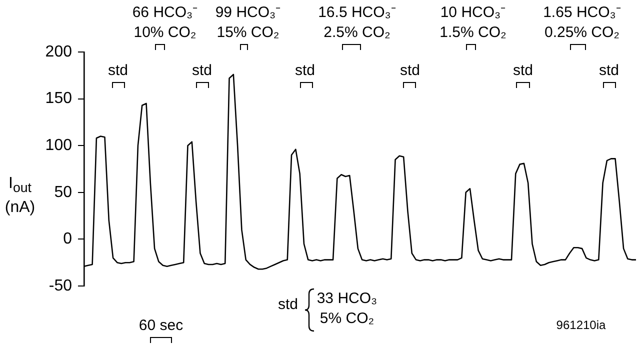 The image size is (640, 346). Describe the element at coordinates (357, 23) in the screenshot. I see `text: 16.5 HCO₃⁻ 2.5% CO₂` at that location.